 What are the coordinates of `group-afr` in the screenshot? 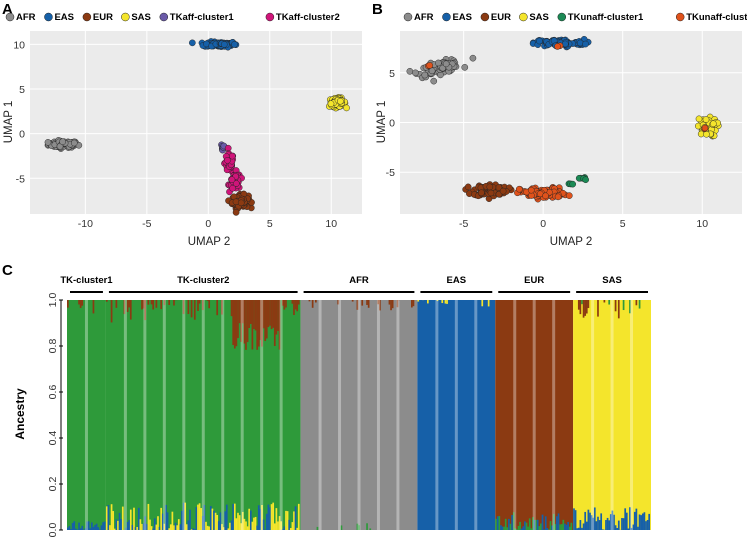 It's located at (359, 415).